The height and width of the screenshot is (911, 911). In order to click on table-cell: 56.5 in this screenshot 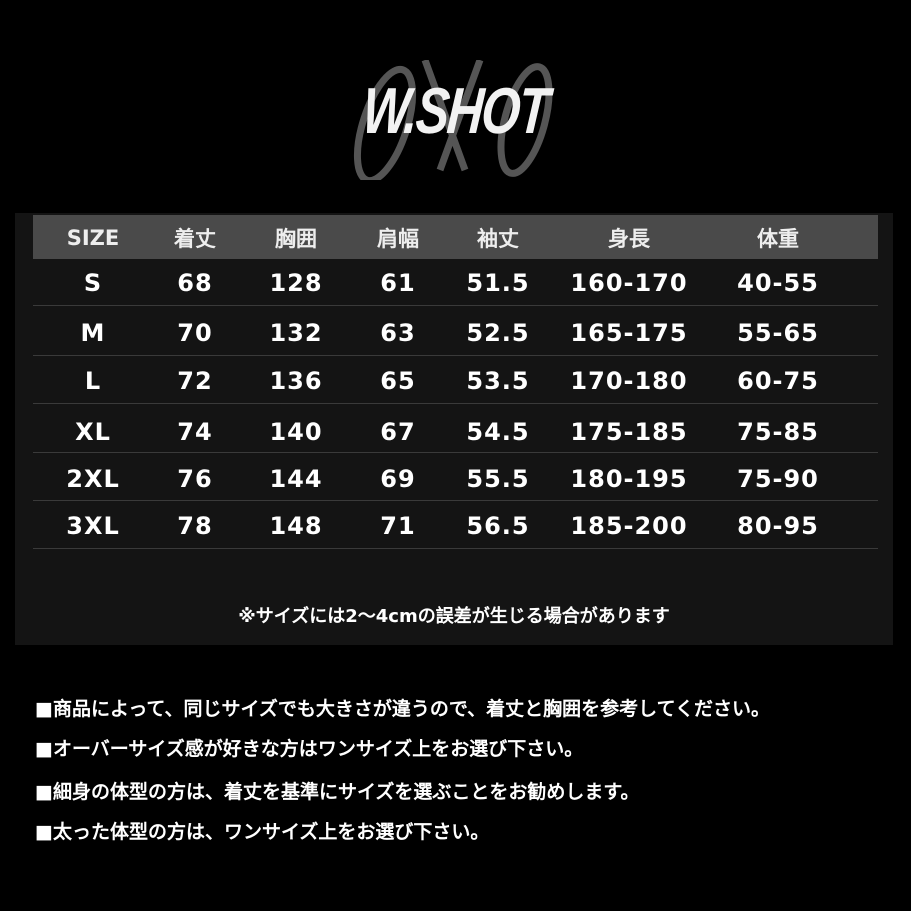, I will do `click(498, 526)`.